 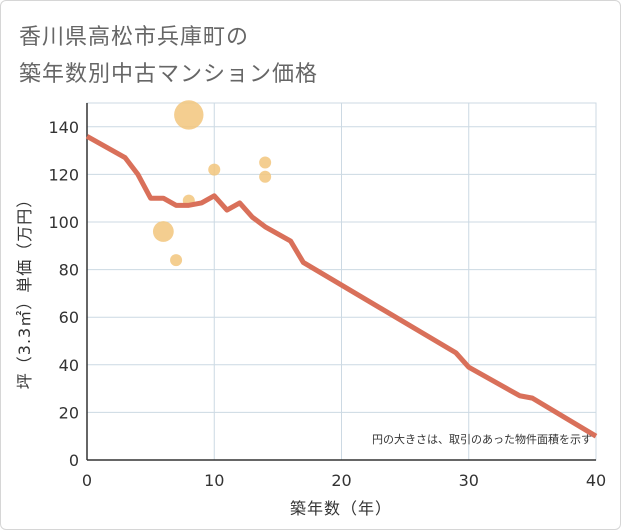 What do you see at coordinates (69, 412) in the screenshot?
I see `y-tick-label-20: 20` at bounding box center [69, 412].